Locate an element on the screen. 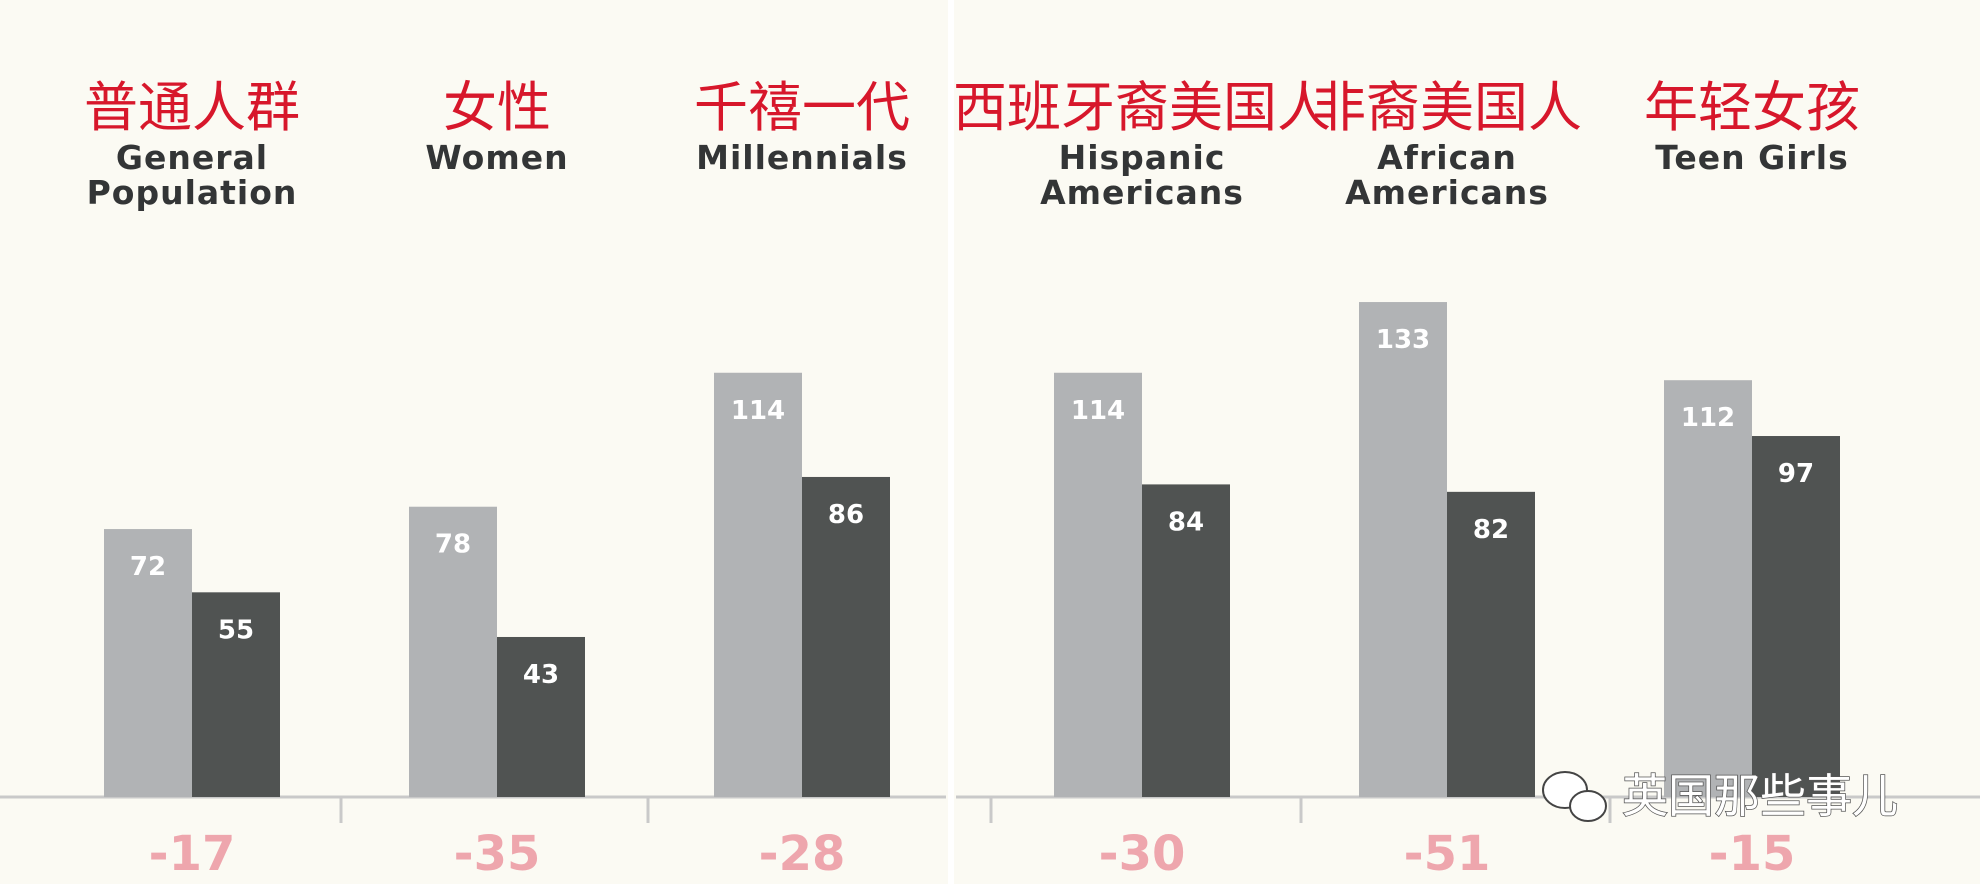 Image resolution: width=1980 pixels, height=884 pixels. value-label: 82 is located at coordinates (1491, 530).